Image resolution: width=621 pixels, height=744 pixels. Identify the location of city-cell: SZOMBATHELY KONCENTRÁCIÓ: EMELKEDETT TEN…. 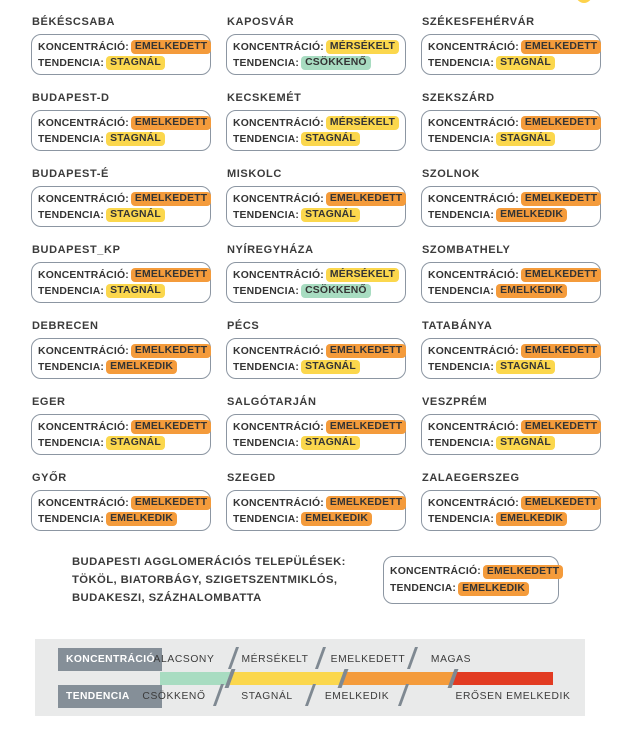
(511, 273).